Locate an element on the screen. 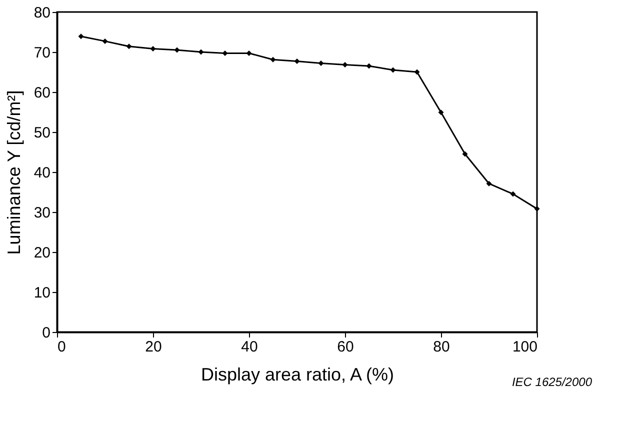  y-tick-label: 20 is located at coordinates (42, 253).